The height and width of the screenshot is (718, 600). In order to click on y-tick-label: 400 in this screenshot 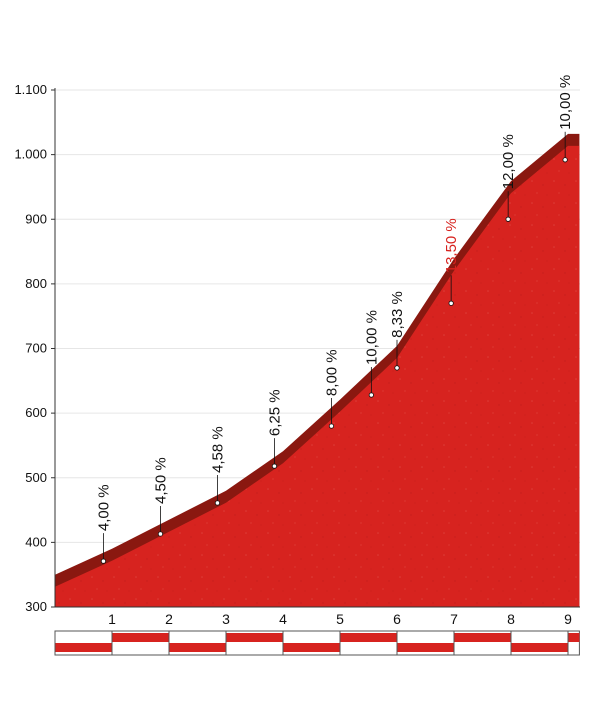, I will do `click(36, 541)`.